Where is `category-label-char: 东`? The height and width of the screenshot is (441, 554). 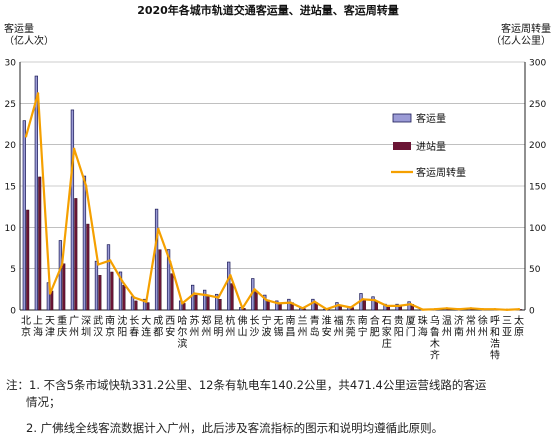 category-label-char: 东 is located at coordinates (351, 320).